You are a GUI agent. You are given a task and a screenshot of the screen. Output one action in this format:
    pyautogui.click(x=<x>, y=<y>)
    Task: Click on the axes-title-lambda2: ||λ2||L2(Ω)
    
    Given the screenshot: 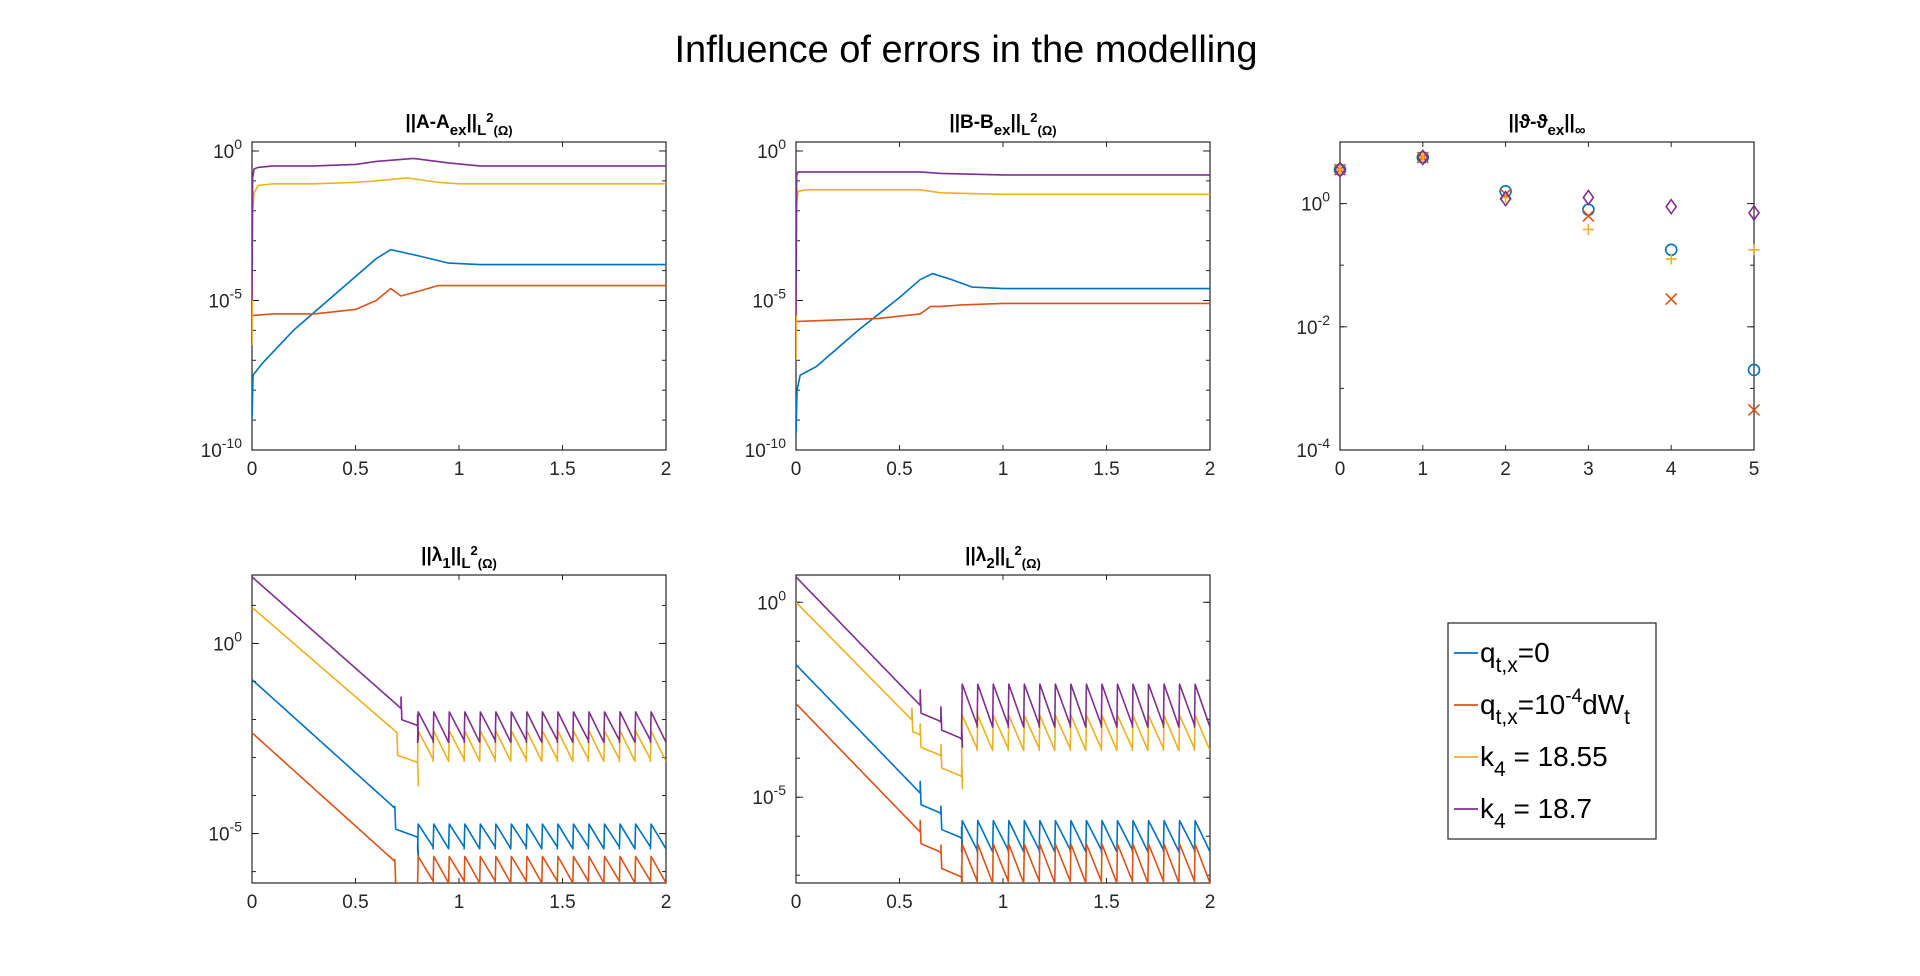 What is the action you would take?
    pyautogui.click(x=1003, y=557)
    